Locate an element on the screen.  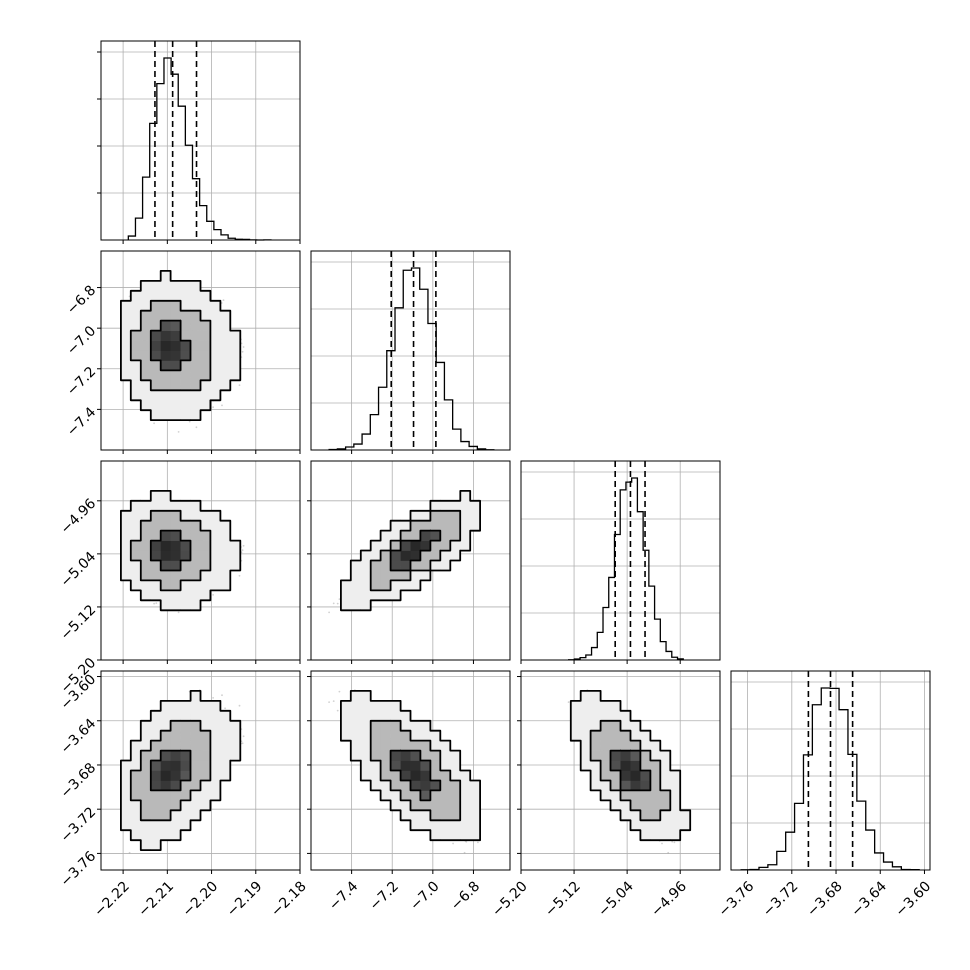
hist-2-frame is located at coordinates (410, 350).